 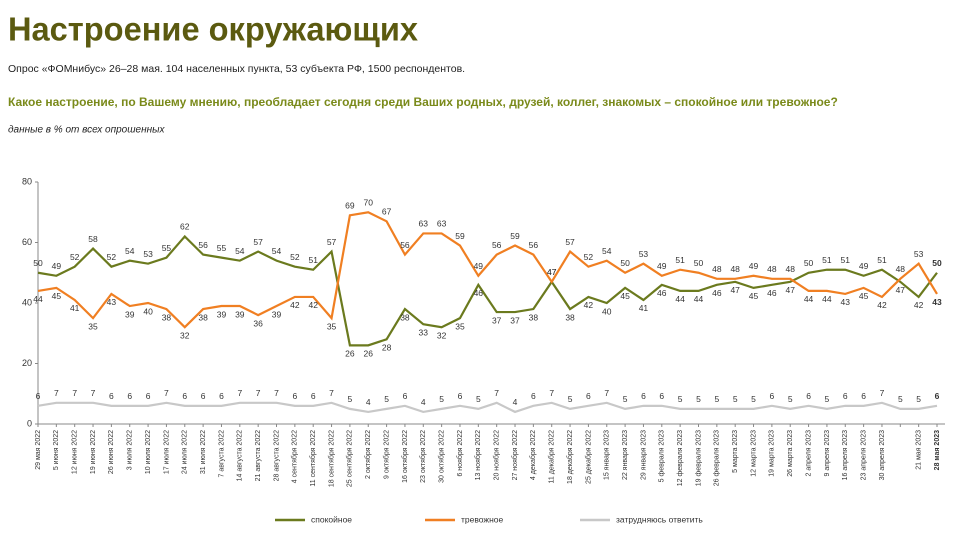 I want to click on x-tick-label: 18 декабря 2022, so click(x=570, y=457).